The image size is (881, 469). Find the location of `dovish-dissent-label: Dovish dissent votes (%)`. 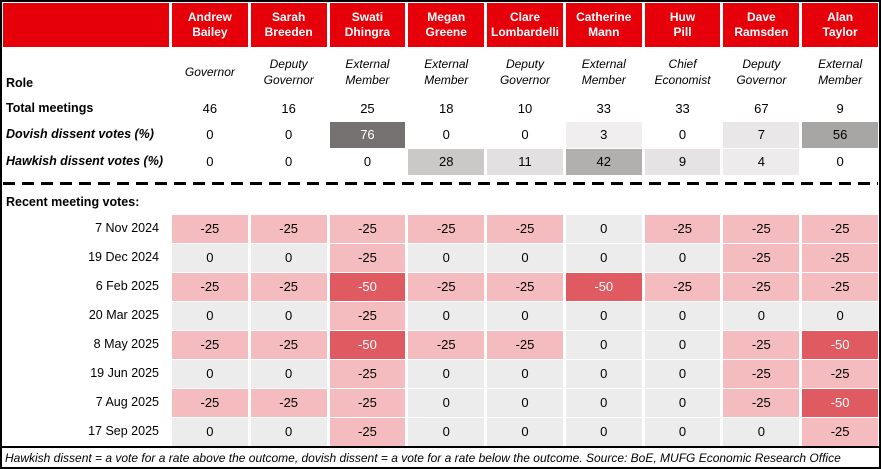

dovish-dissent-label: Dovish dissent votes (%) is located at coordinates (80, 134).